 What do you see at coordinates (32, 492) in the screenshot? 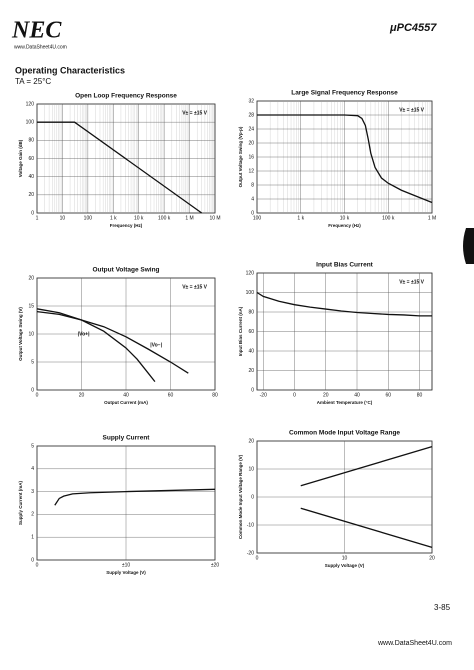
I see `y-tick-label: 3` at bounding box center [32, 492].